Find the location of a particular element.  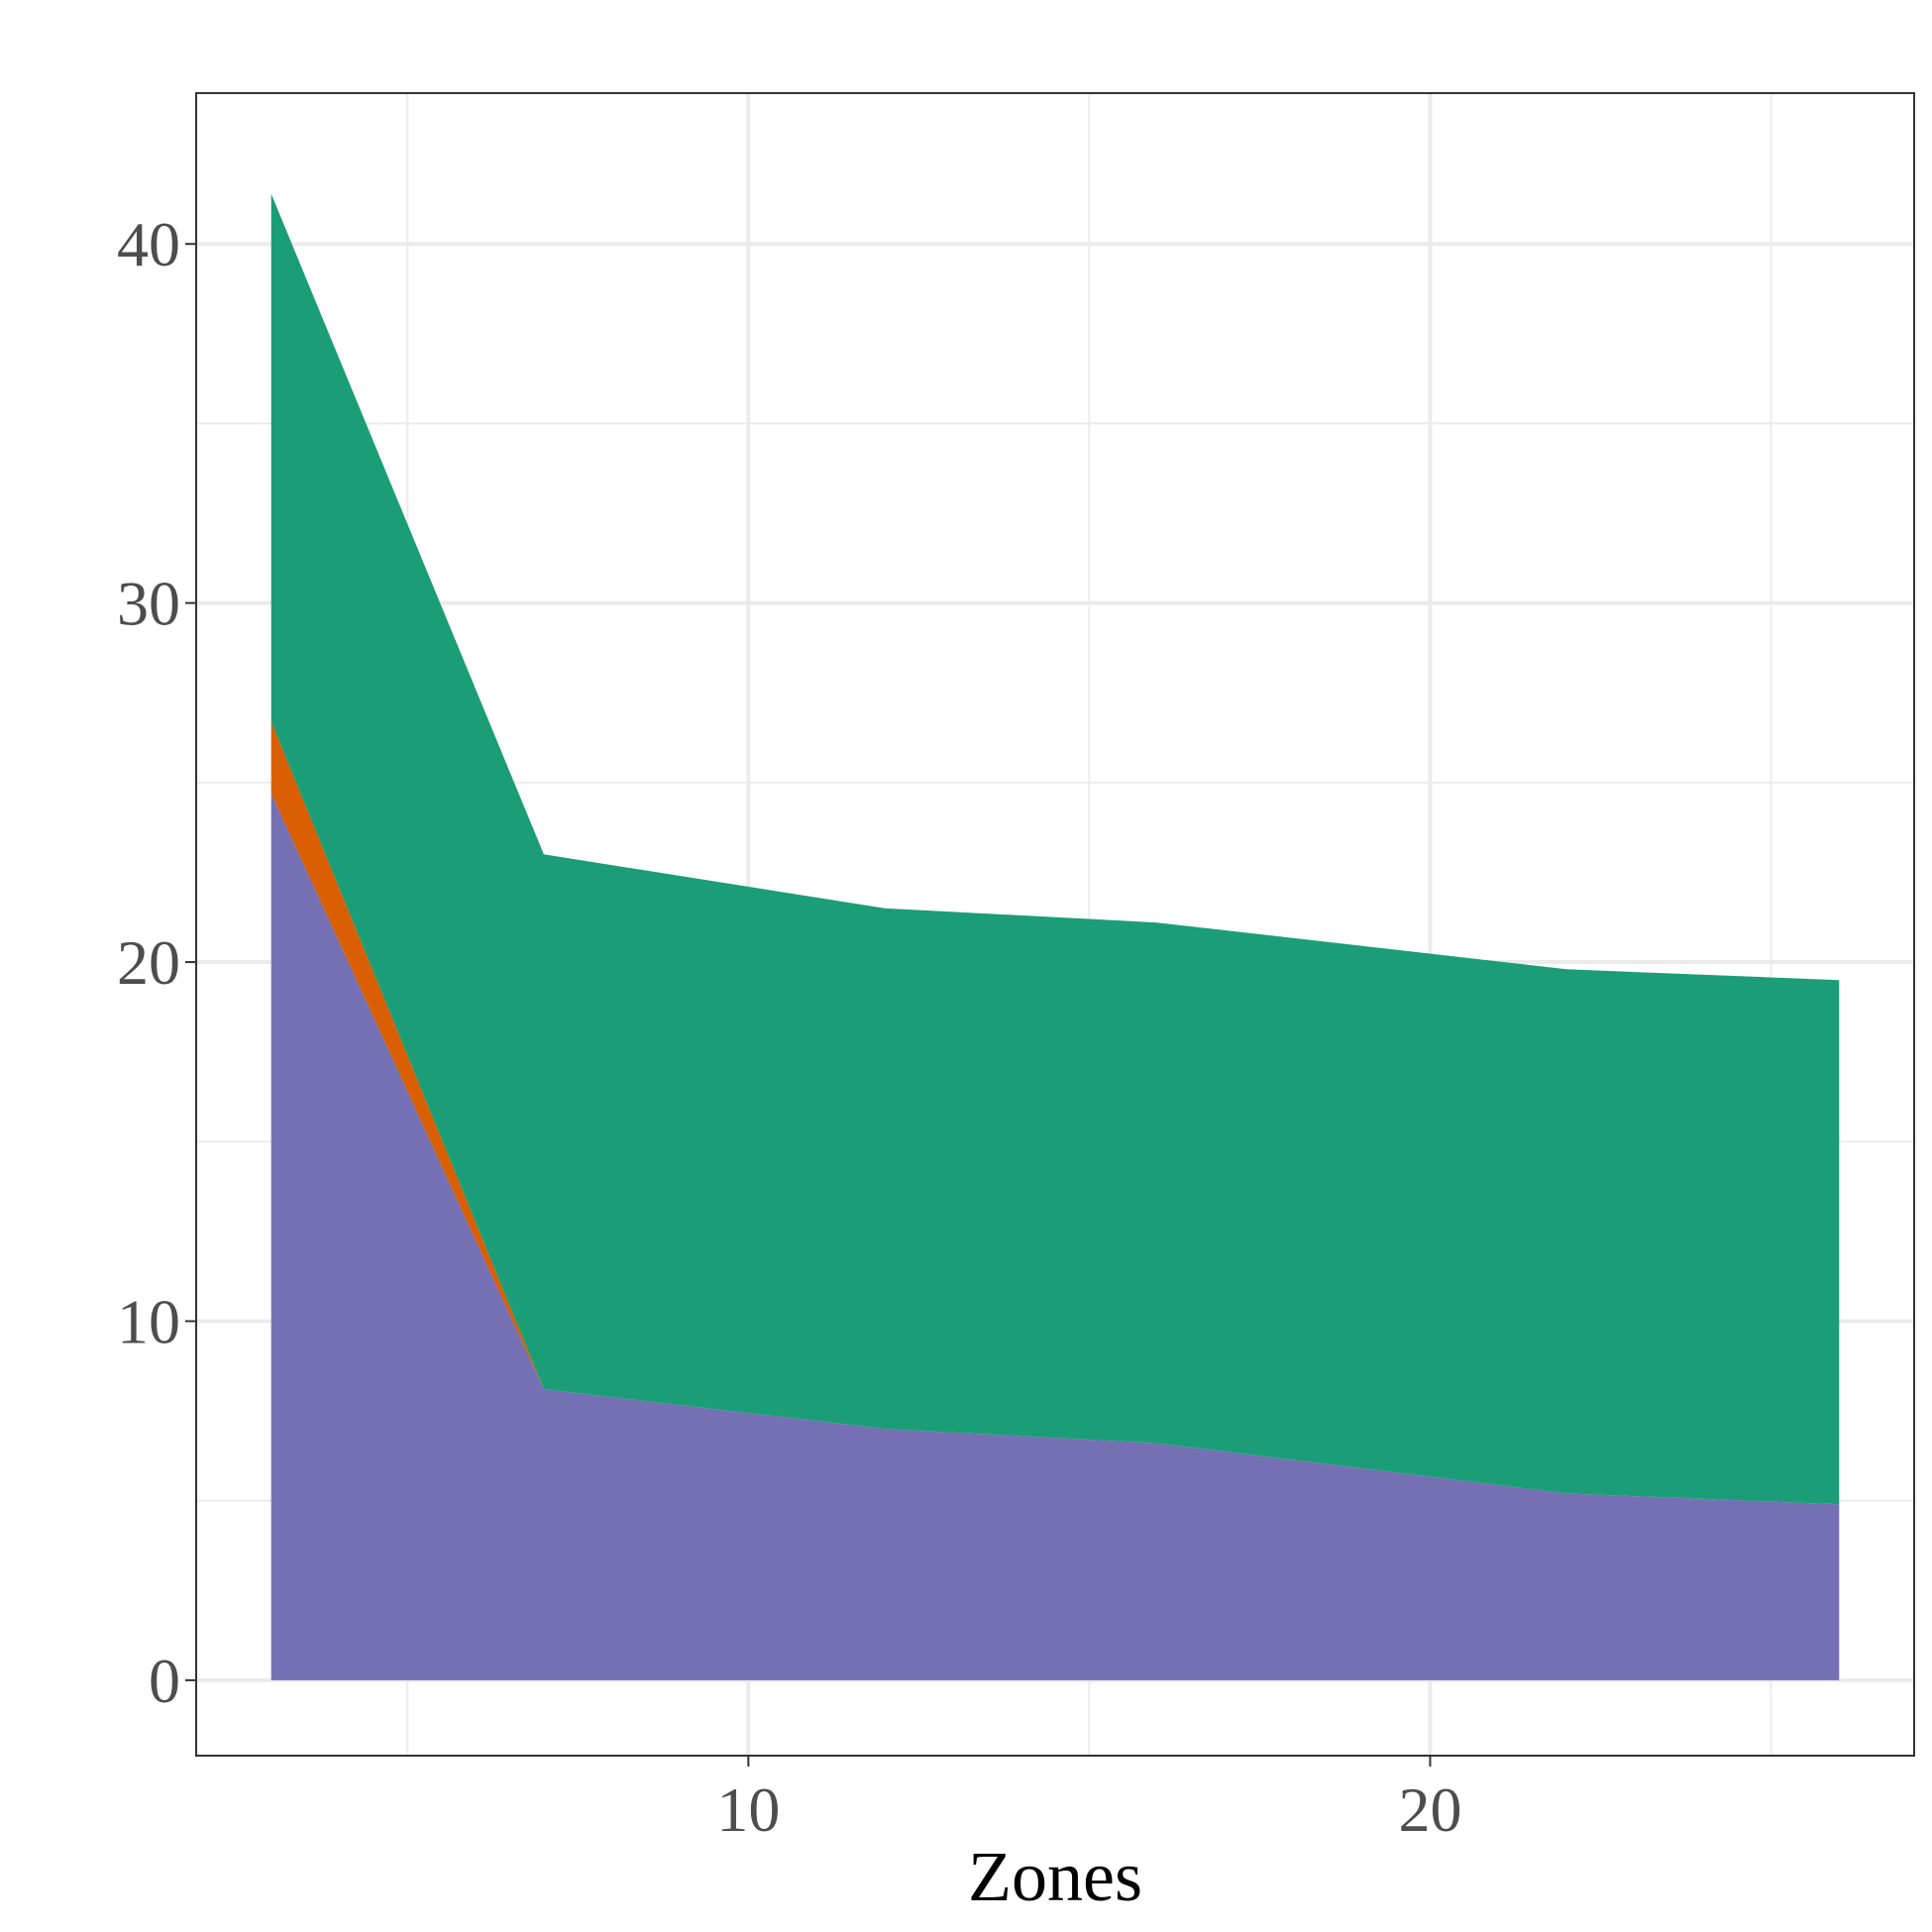

x-axis: 10 20 is located at coordinates (1088, 1800).